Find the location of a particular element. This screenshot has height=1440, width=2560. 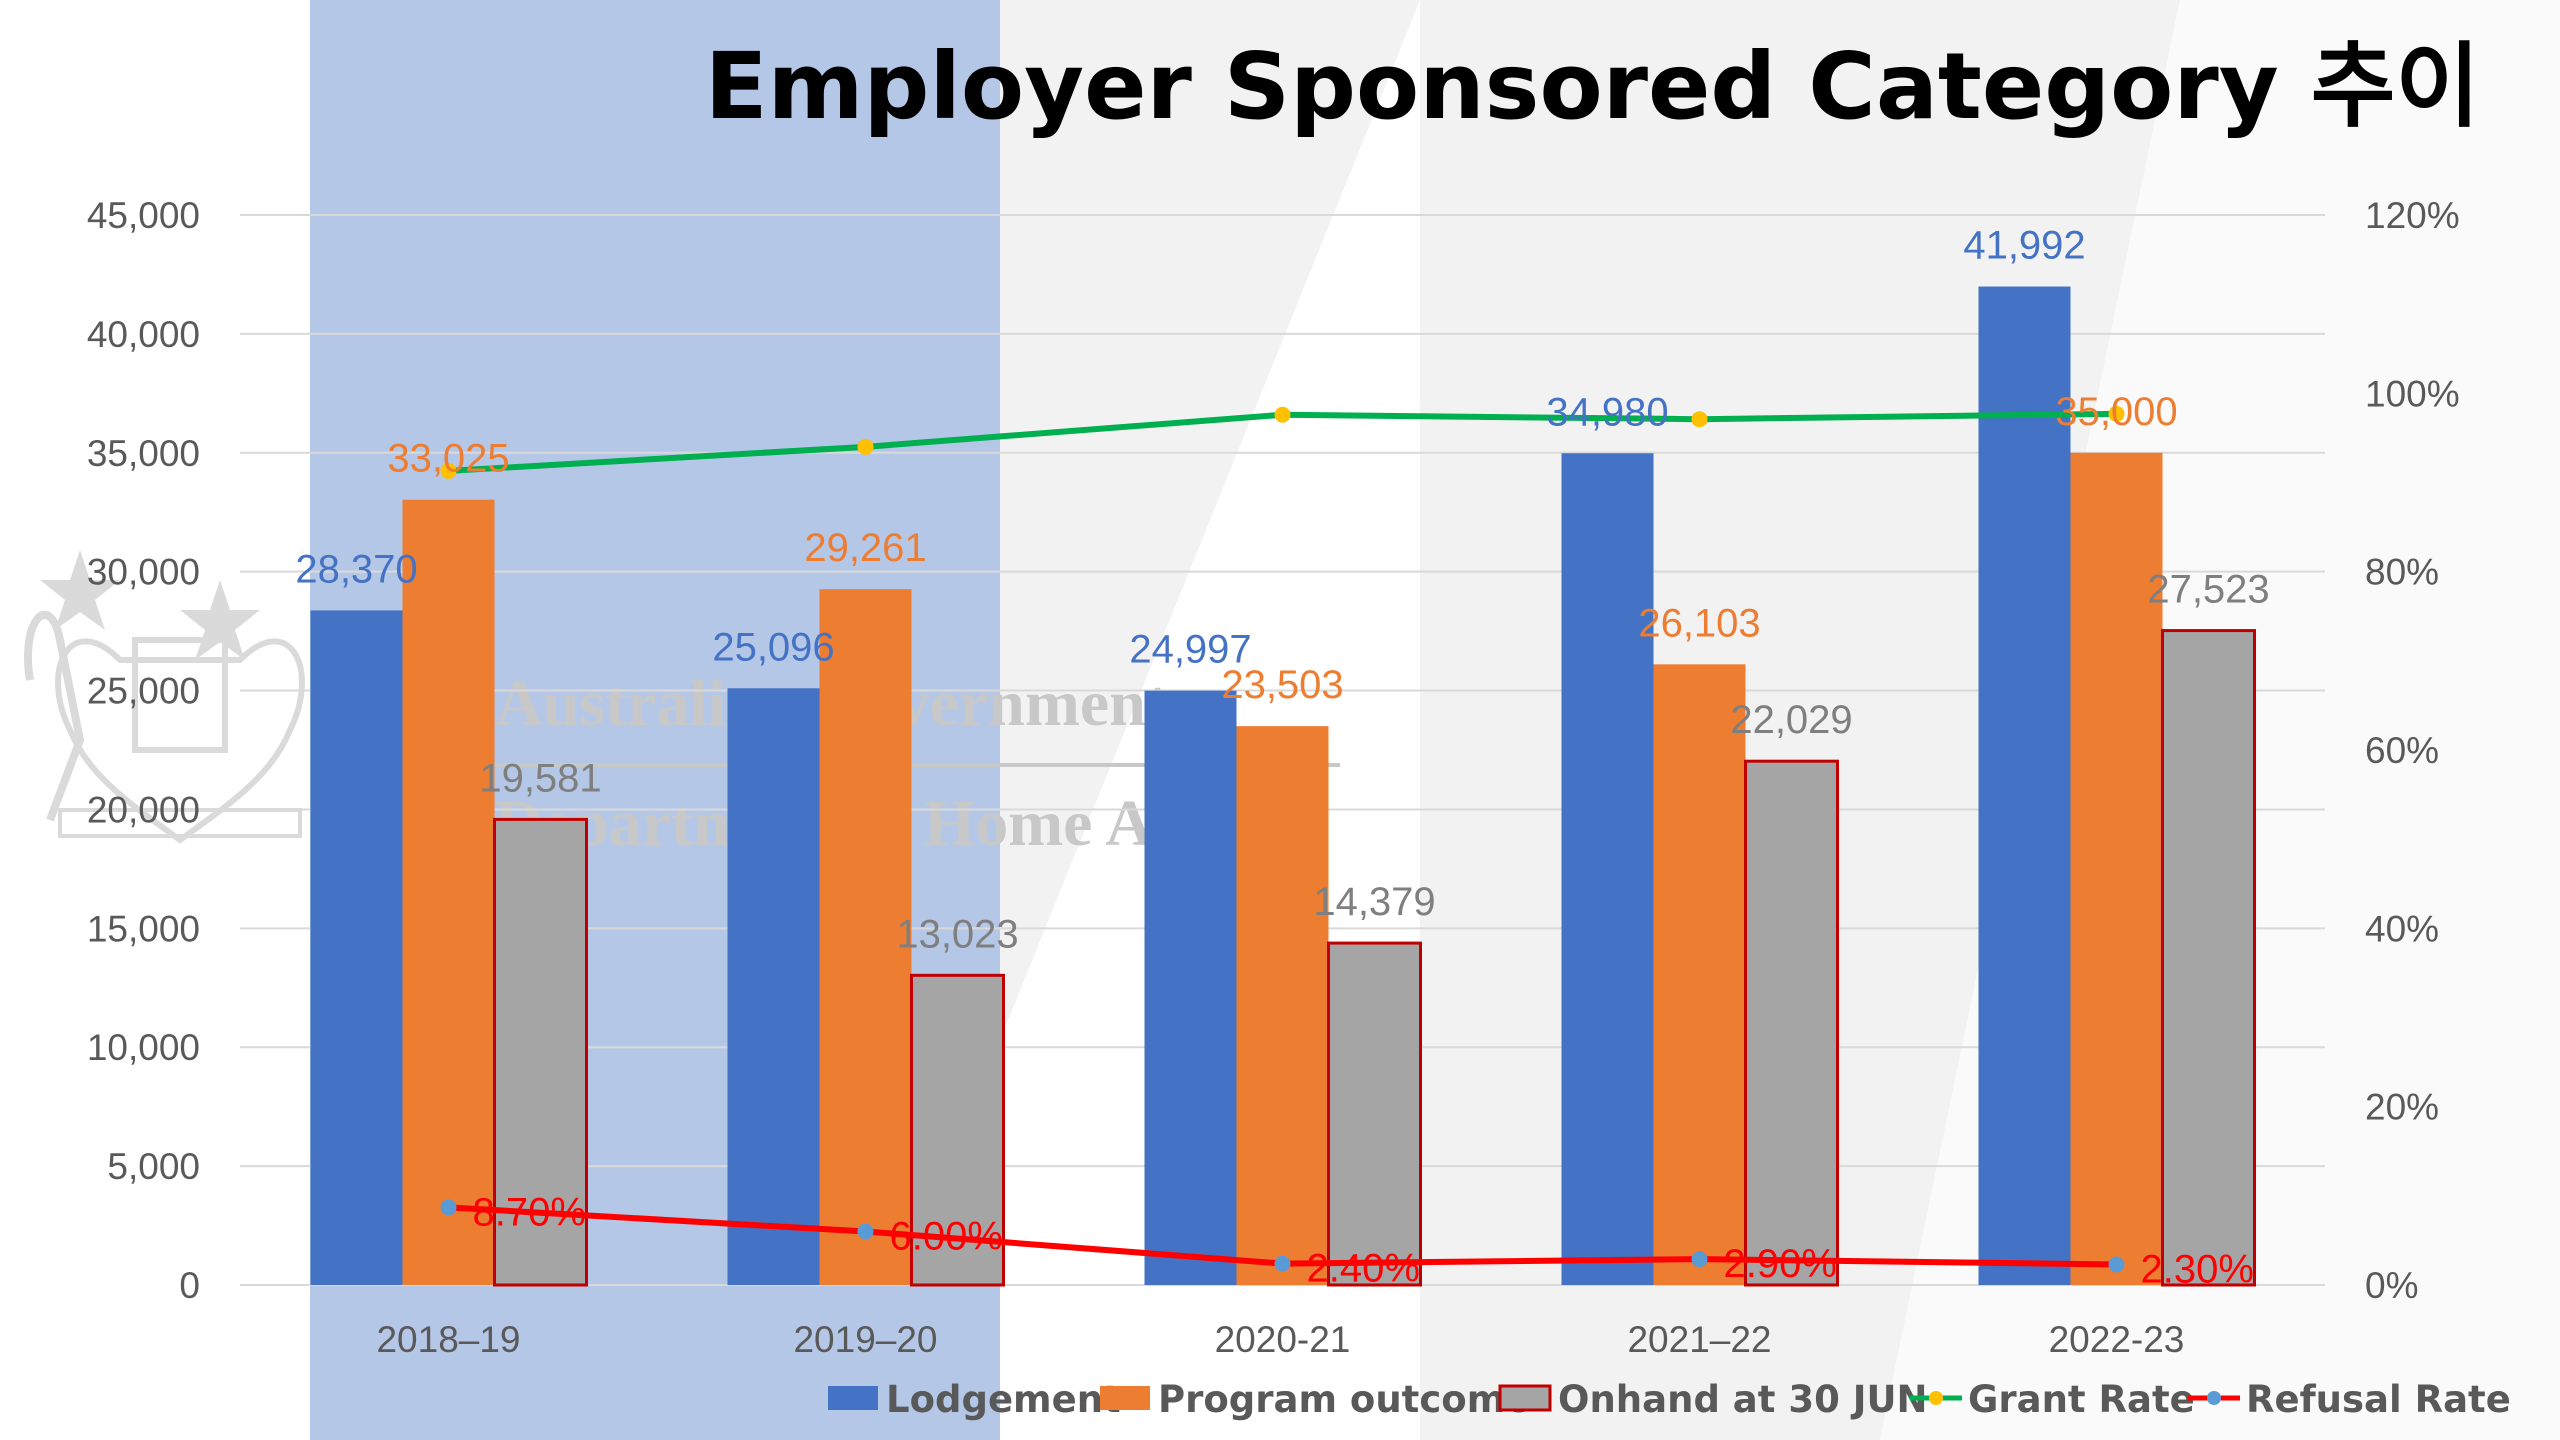

y-left-tick-label: 0 is located at coordinates (189, 1285).